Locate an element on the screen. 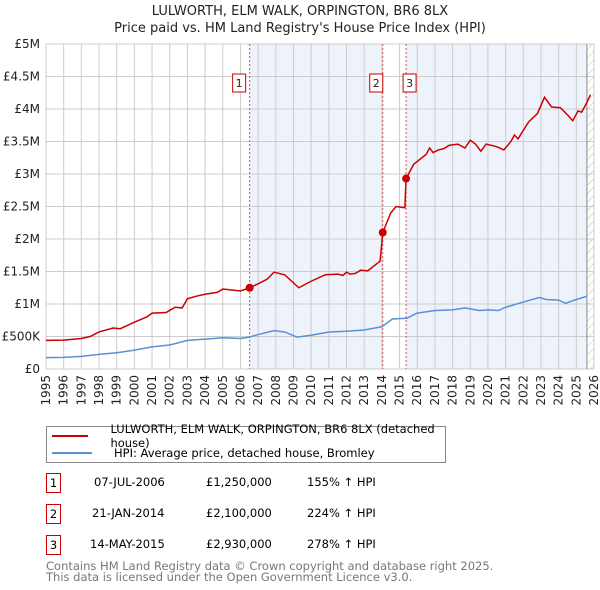 The width and height of the screenshot is (600, 590). y-tick-label: £1M is located at coordinates (27, 304).